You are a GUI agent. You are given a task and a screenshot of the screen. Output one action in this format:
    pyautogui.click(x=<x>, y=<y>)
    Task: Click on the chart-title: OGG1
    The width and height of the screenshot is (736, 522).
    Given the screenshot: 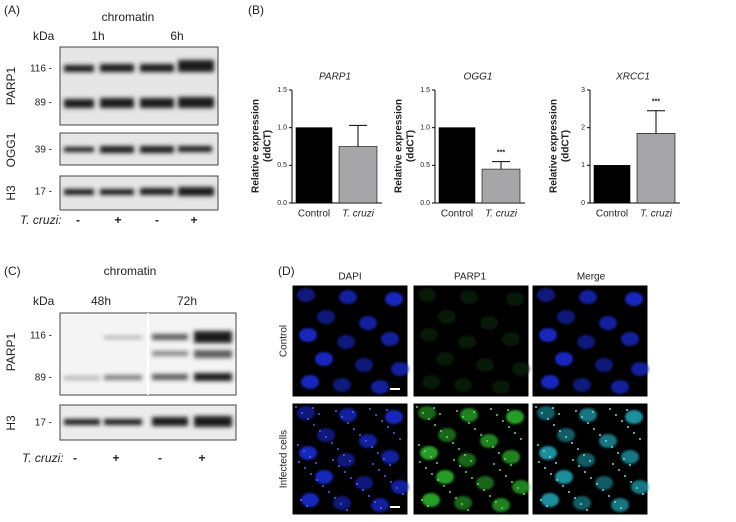 What is the action you would take?
    pyautogui.click(x=478, y=77)
    